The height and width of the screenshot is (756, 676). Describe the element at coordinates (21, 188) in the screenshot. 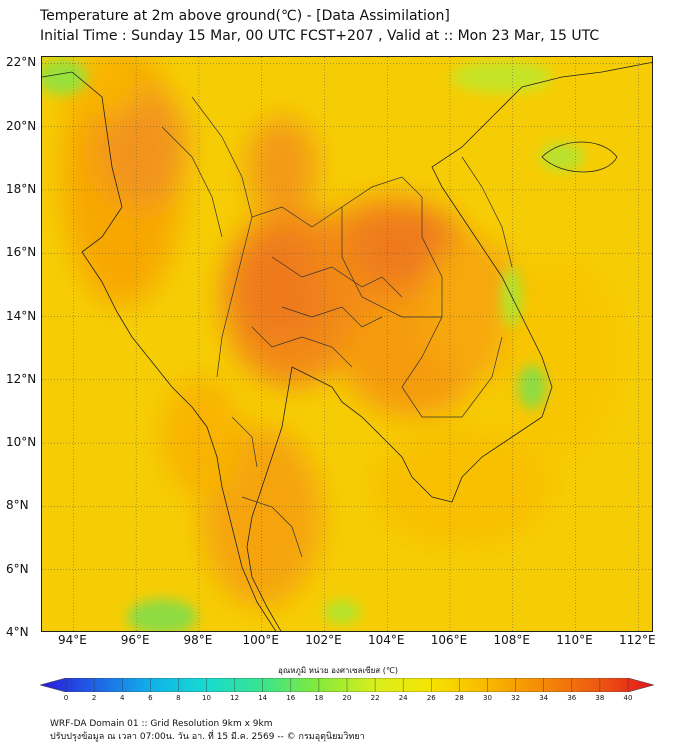

I see `lat-tick-label: 18°N` at that location.